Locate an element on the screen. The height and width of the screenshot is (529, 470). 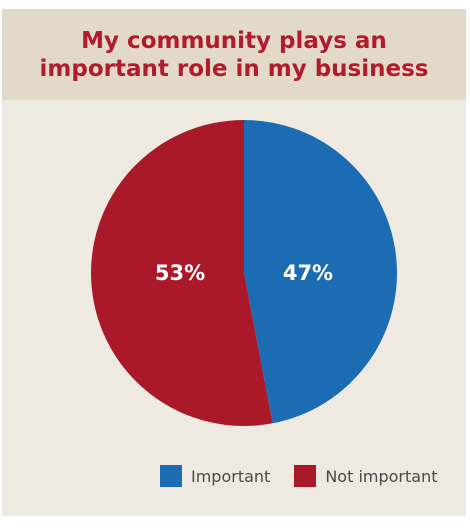
legend-swatch-not-important is located at coordinates (305, 476).